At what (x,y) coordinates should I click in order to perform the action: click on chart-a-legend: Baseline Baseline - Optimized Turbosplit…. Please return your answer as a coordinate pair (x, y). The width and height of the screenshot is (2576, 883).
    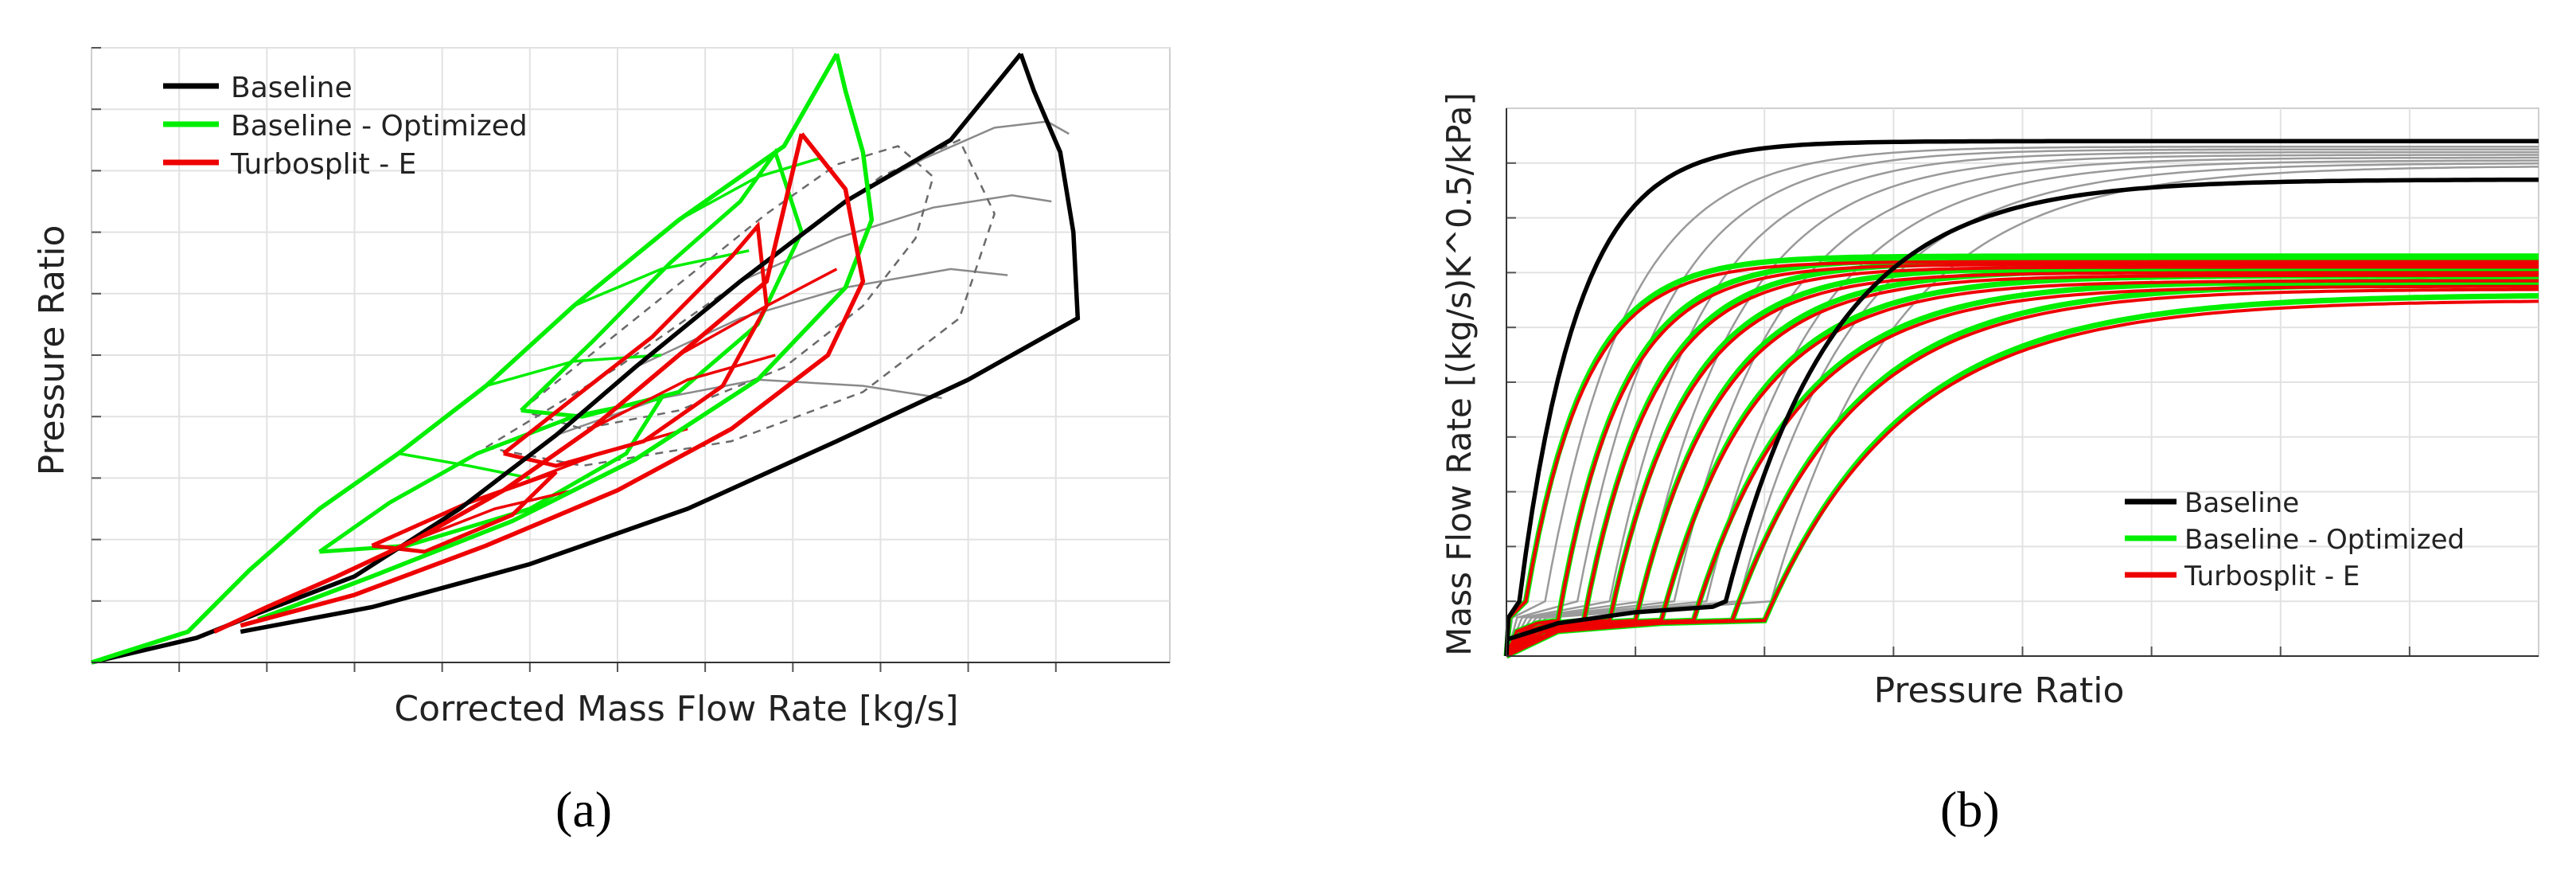
    Looking at the image, I should click on (345, 126).